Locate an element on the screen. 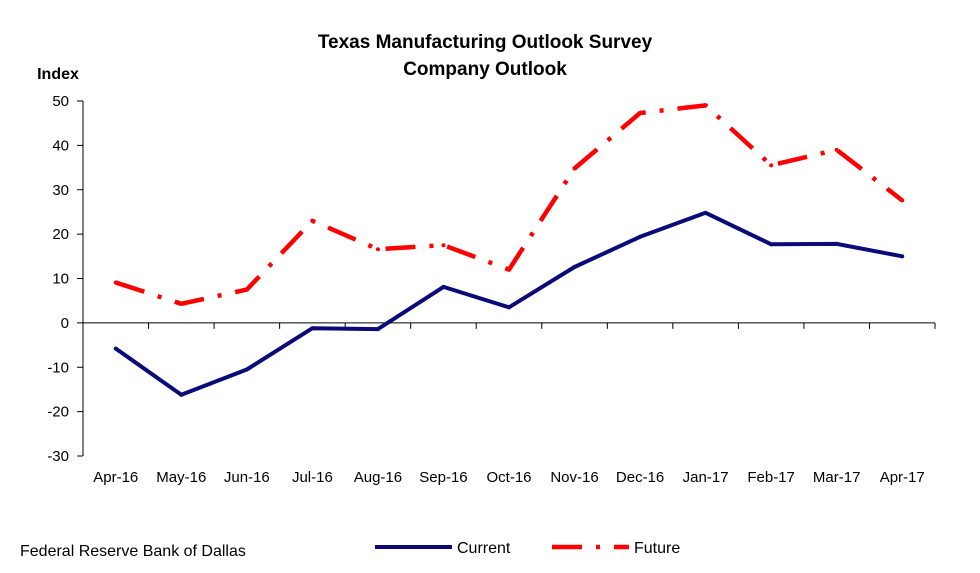 This screenshot has width=980, height=573. legend: Current Future is located at coordinates (527, 548).